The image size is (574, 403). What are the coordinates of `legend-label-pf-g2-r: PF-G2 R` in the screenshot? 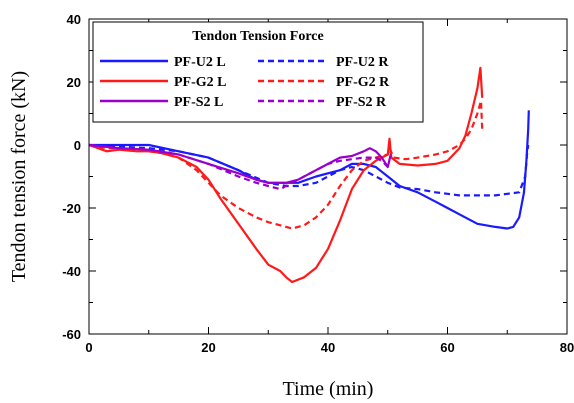 It's located at (363, 82).